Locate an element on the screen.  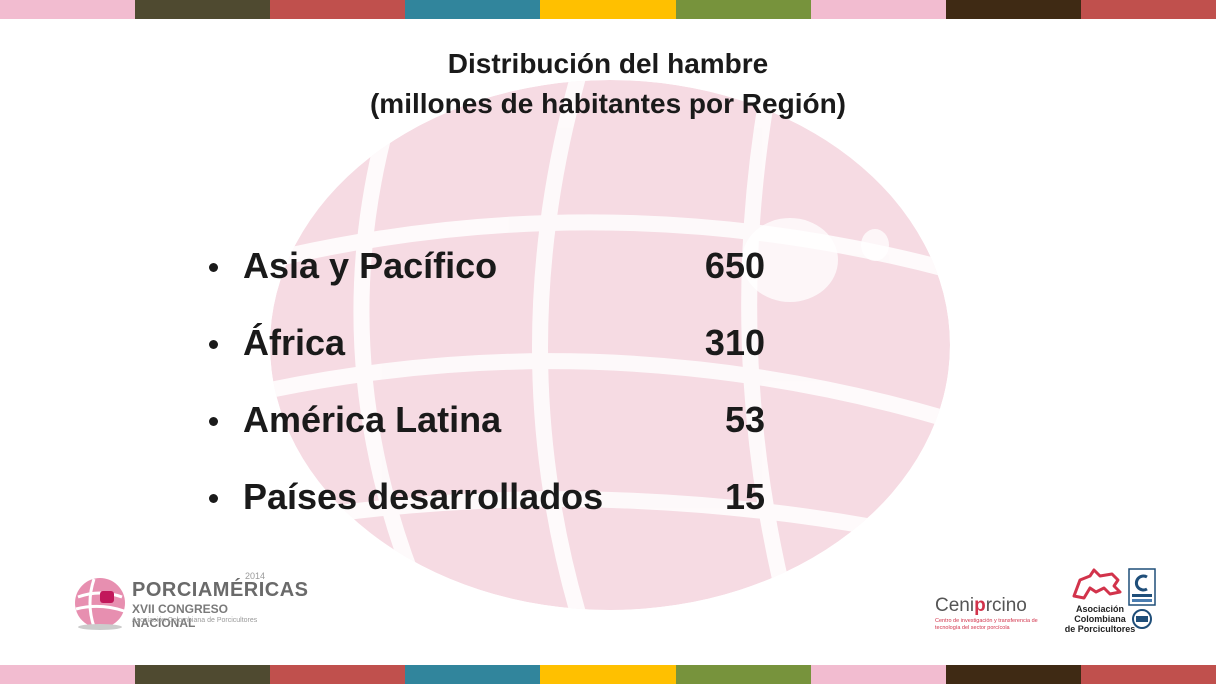
porciamericas-globe-icon is located at coordinates (100, 604).